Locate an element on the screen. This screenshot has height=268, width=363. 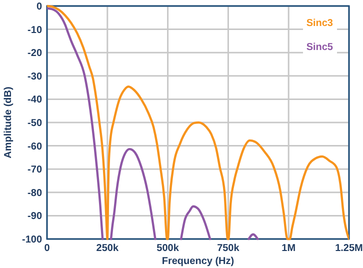
y-tick-label: -90 is located at coordinates (35, 216).